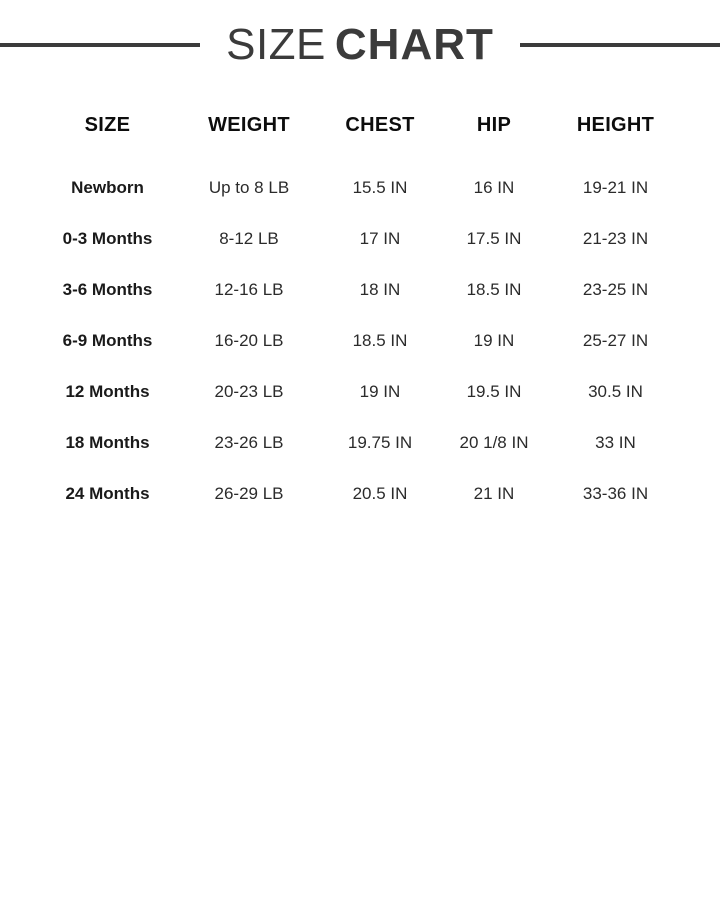  I want to click on size-chart-title-bar: SIZE CHART, so click(360, 45).